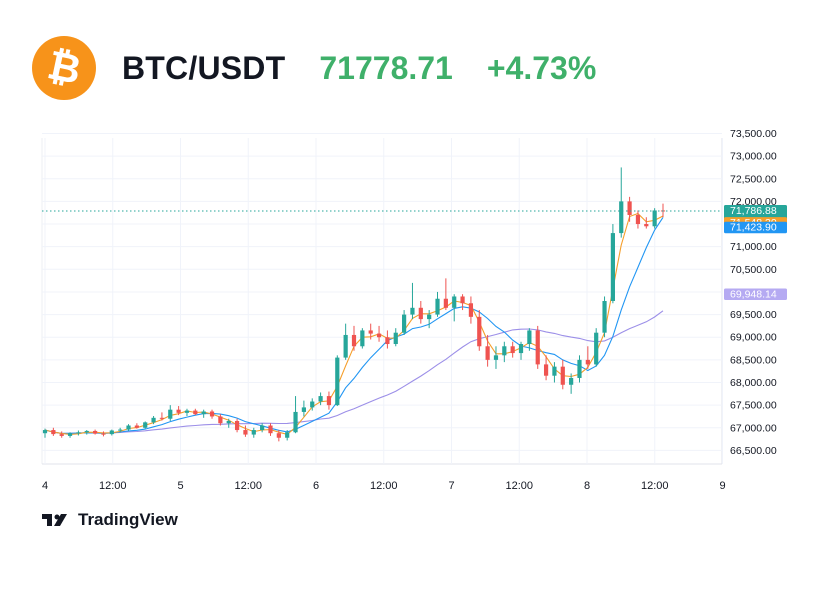 This screenshot has width=832, height=608. What do you see at coordinates (180, 486) in the screenshot?
I see `x-tick-label: 5` at bounding box center [180, 486].